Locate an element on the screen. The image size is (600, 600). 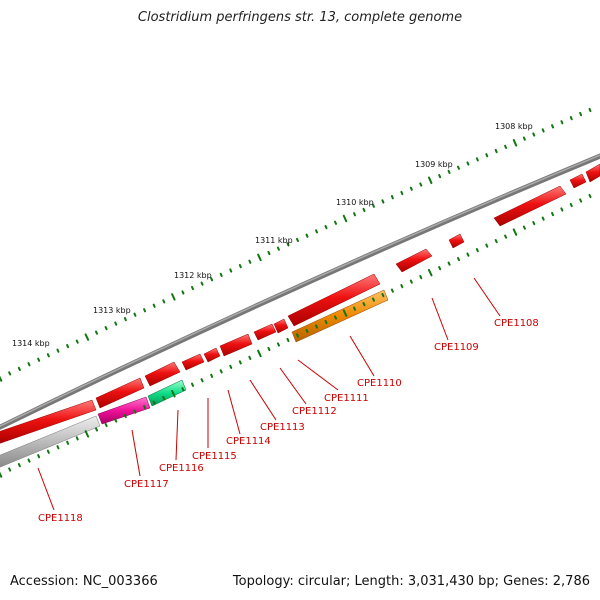
gene-label-cpe1116: CPE1116 is located at coordinates (181, 468).